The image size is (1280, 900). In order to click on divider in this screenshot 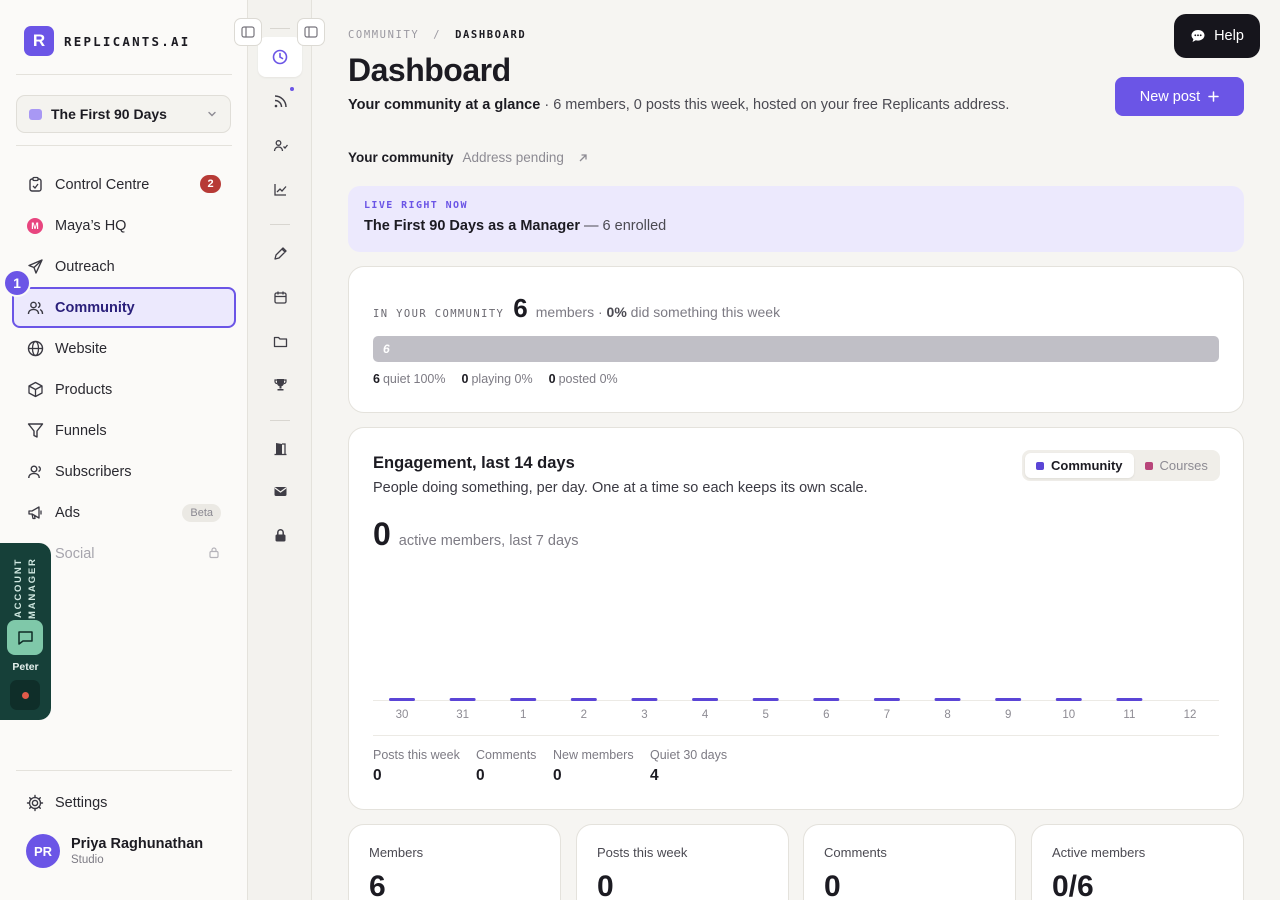, I will do `click(796, 735)`.